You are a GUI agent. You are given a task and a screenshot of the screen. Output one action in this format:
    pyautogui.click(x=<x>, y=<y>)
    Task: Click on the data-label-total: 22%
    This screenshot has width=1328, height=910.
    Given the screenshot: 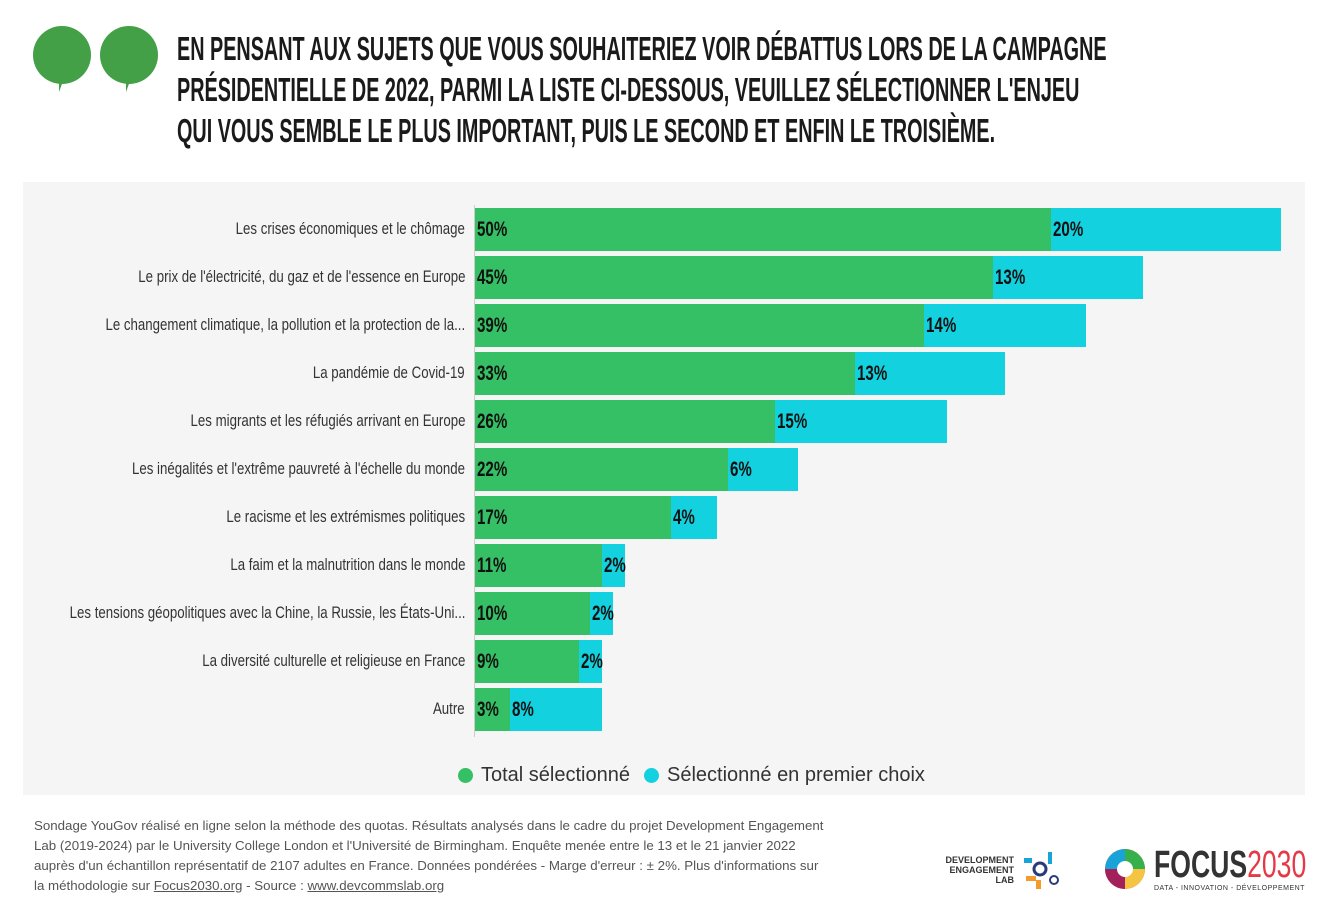 What is the action you would take?
    pyautogui.click(x=492, y=469)
    